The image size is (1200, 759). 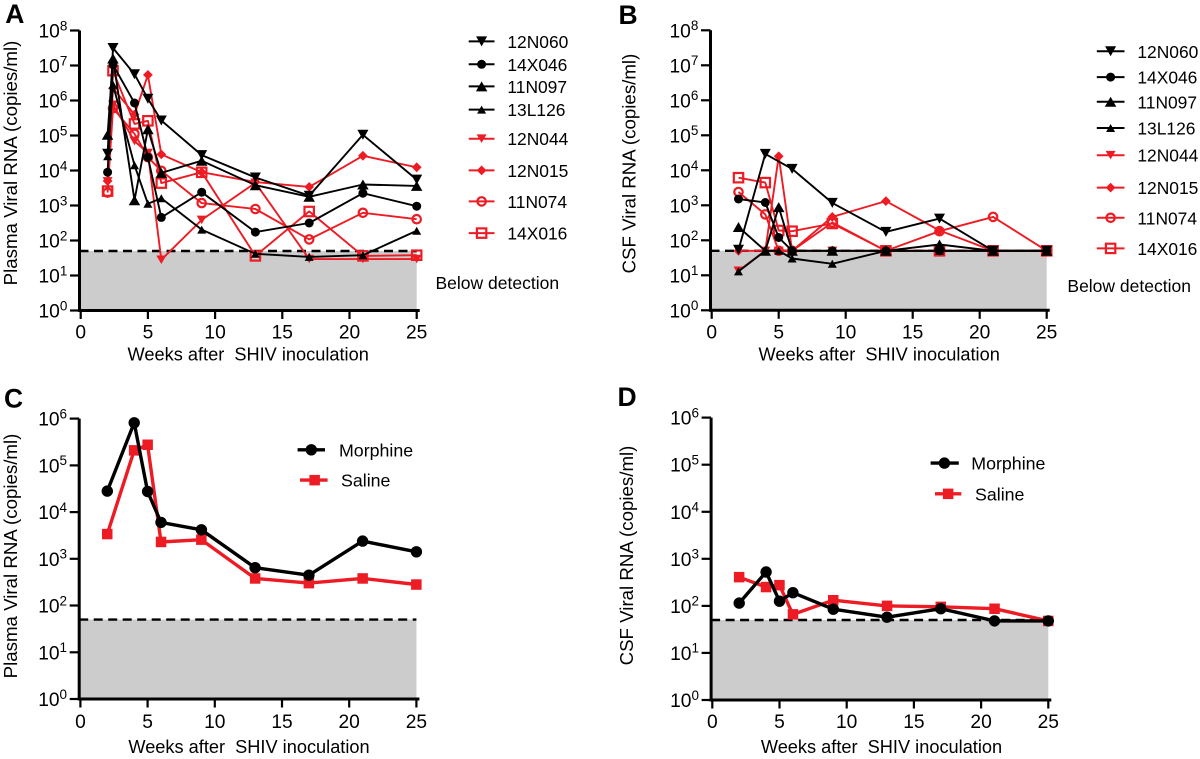 I want to click on svg-text: A, so click(x=14, y=14).